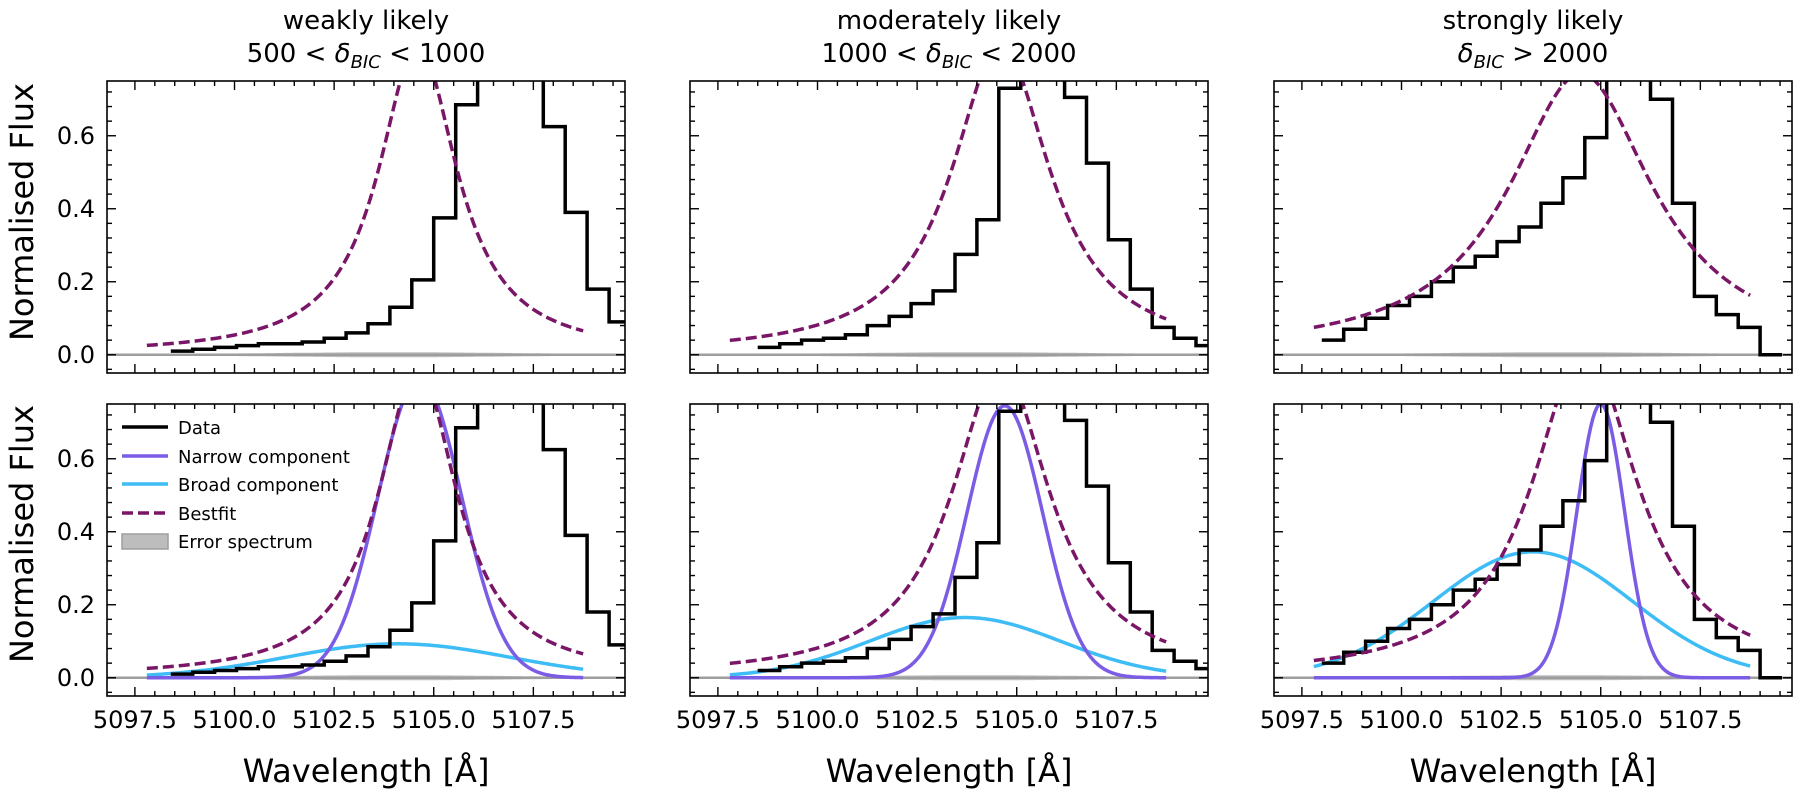 The width and height of the screenshot is (1800, 800). Describe the element at coordinates (245, 542) in the screenshot. I see `legend-error-label: Error spectrum` at that location.